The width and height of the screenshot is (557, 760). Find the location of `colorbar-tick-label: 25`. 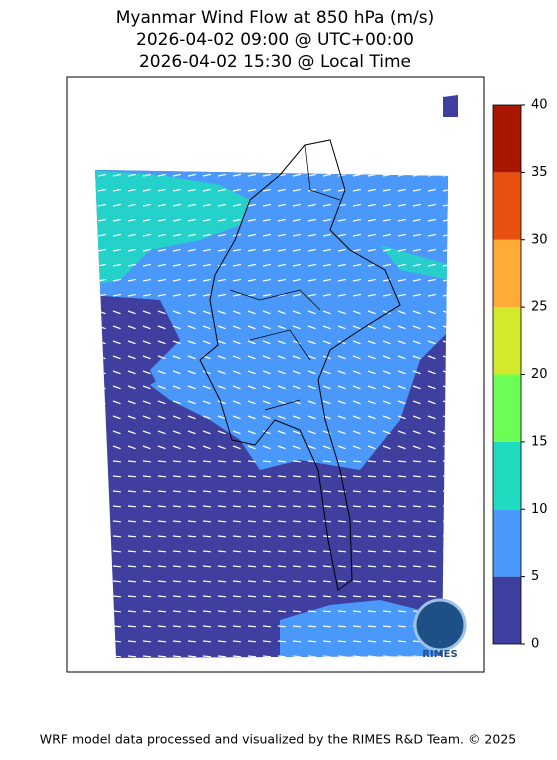

colorbar-tick-label: 25 is located at coordinates (539, 307).